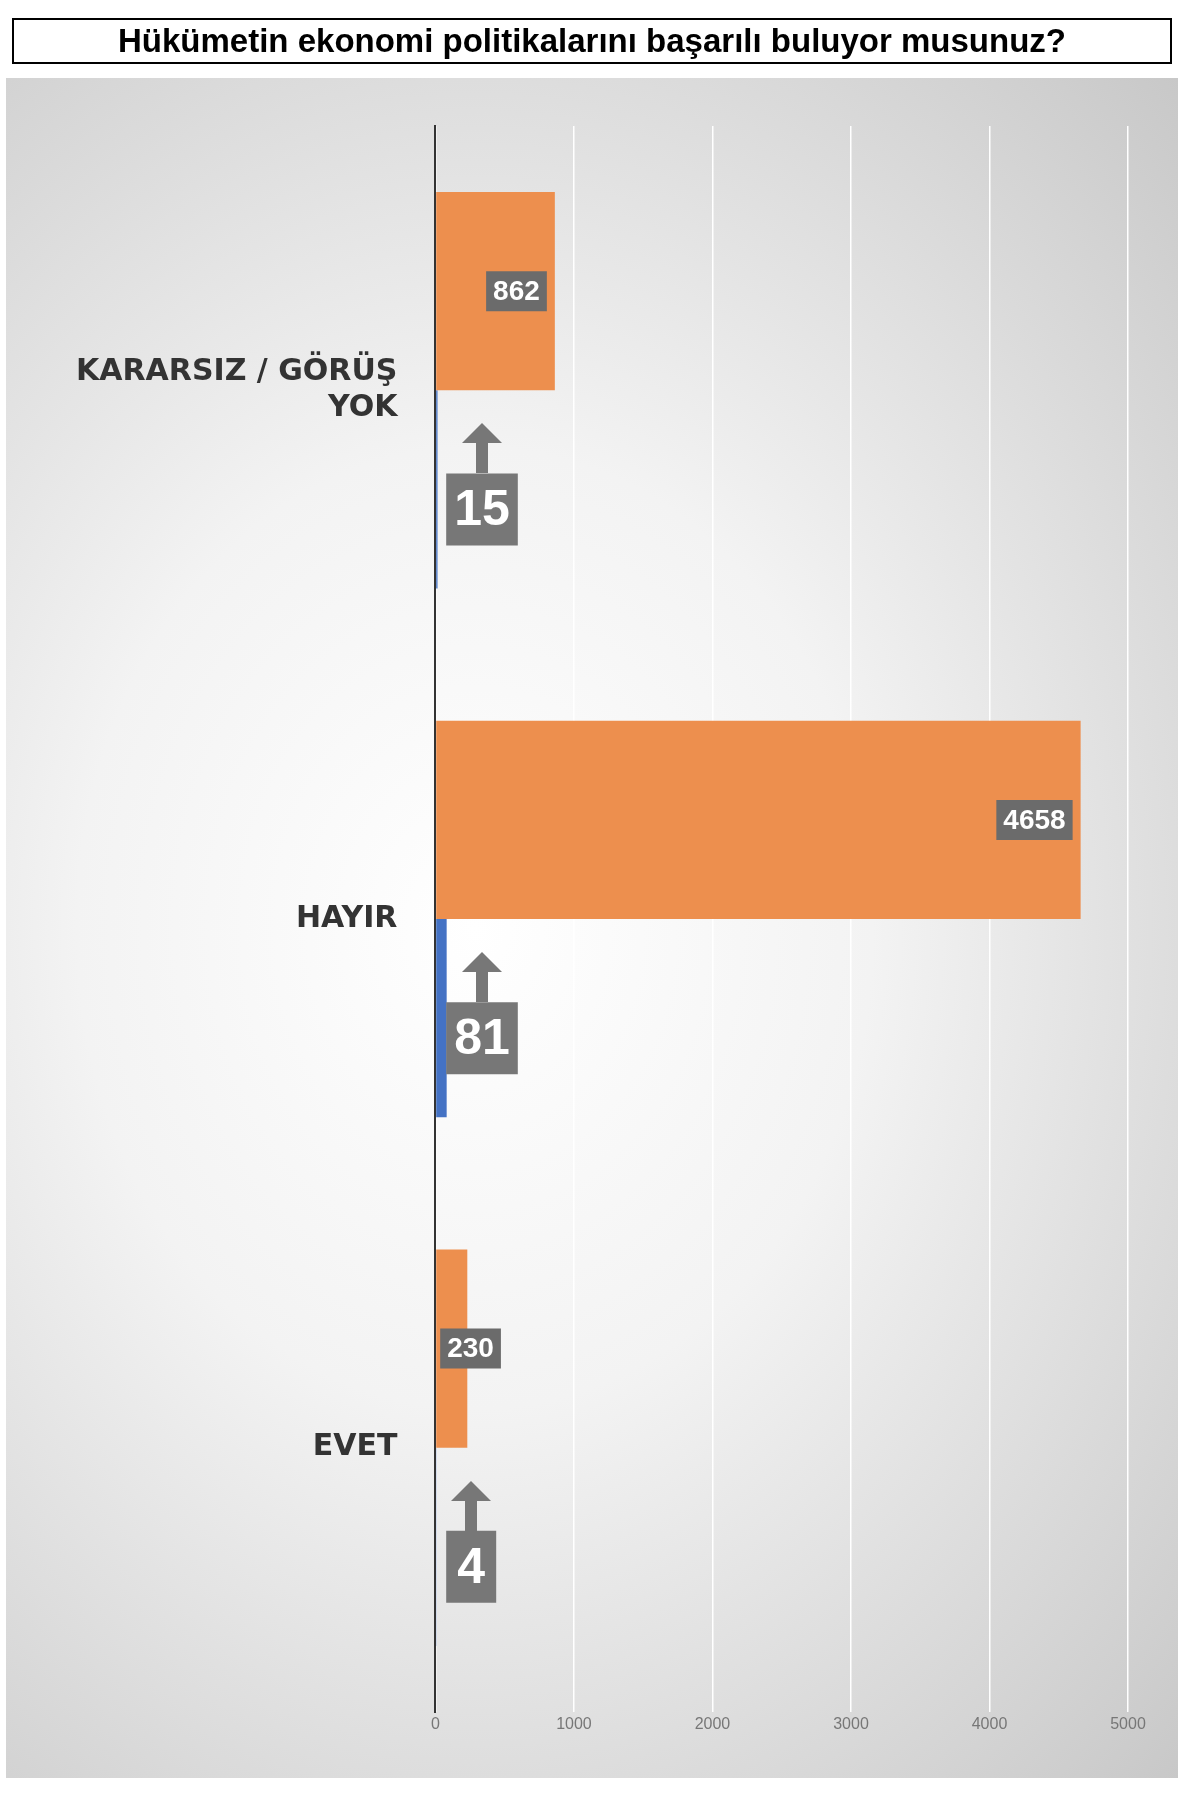 Image resolution: width=1200 pixels, height=1795 pixels. I want to click on y-tick-label: KARARSIZ / GÖRÜŞ YOK, so click(237, 387).